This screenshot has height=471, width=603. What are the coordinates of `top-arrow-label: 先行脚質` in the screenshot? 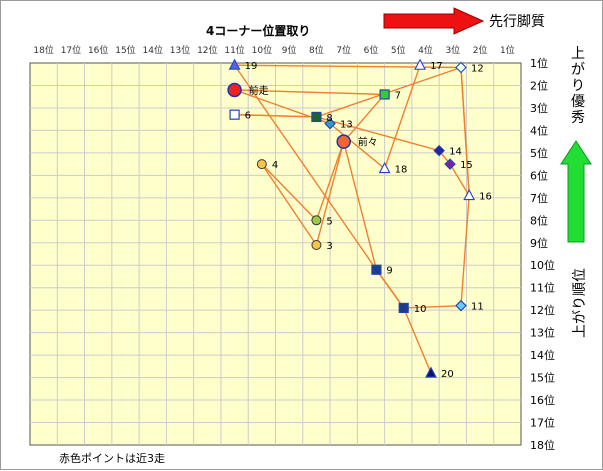 It's located at (517, 22).